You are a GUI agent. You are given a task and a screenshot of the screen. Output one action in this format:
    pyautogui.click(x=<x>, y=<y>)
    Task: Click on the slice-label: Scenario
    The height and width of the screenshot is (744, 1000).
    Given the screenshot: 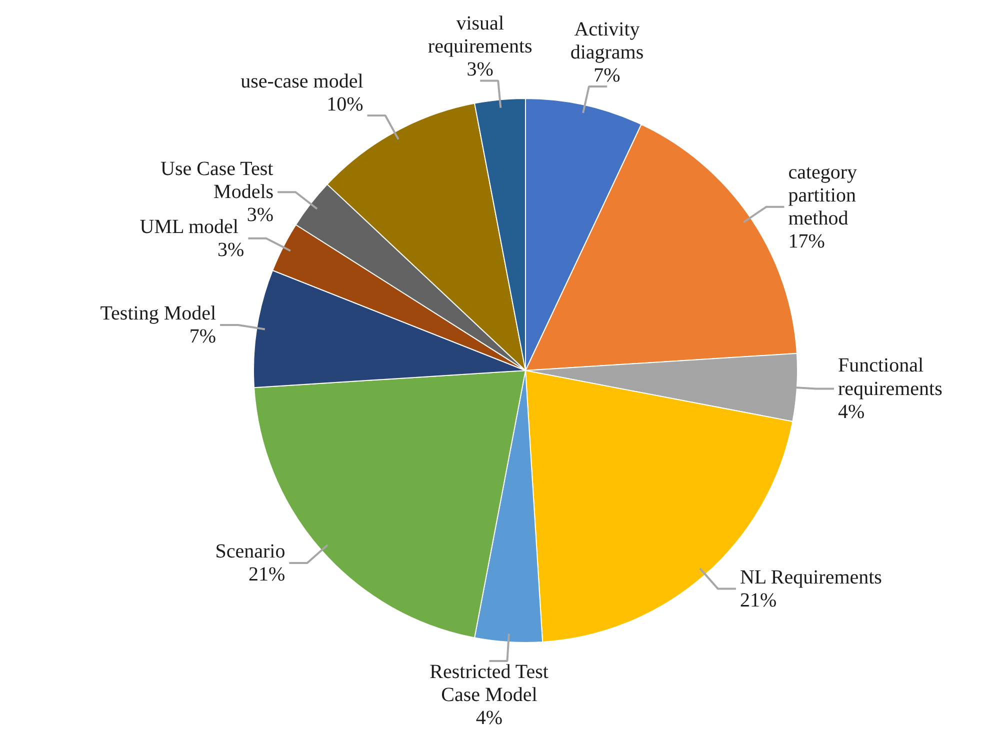 What is the action you would take?
    pyautogui.click(x=250, y=551)
    